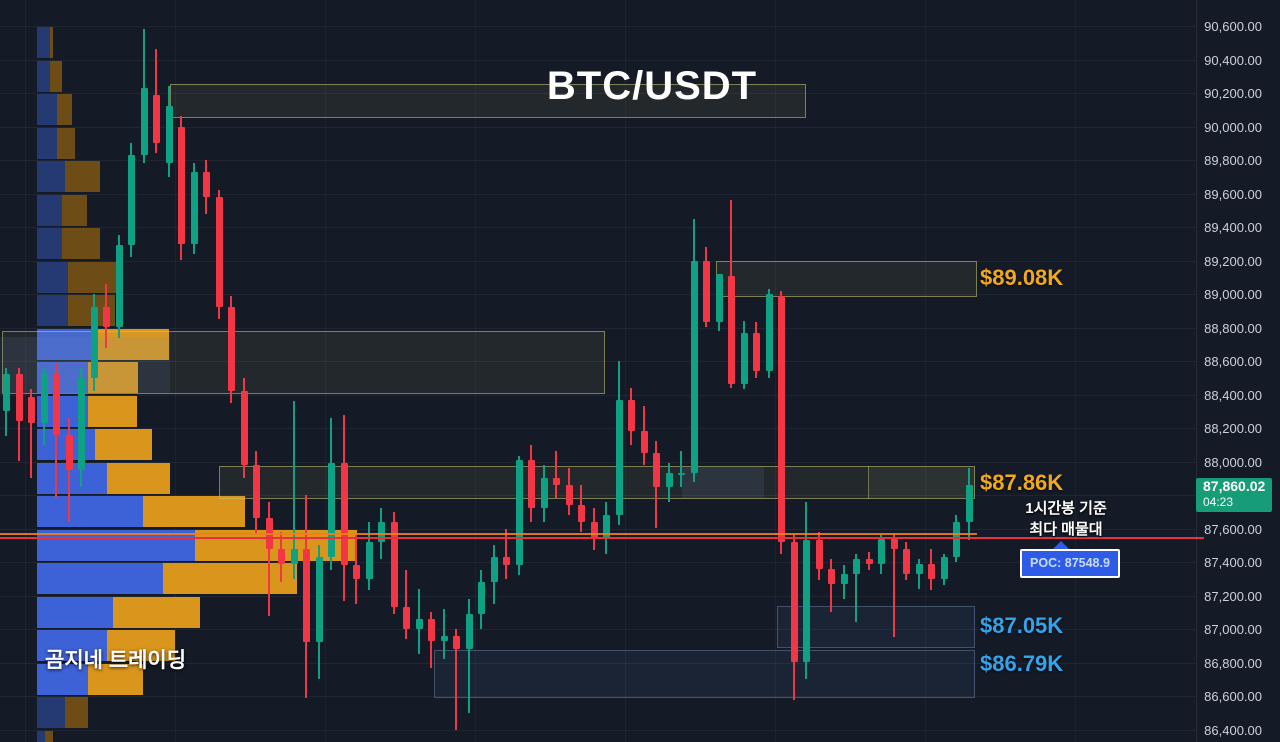  Describe the element at coordinates (1233, 696) in the screenshot. I see `price-axis-label: 86,600.00` at that location.